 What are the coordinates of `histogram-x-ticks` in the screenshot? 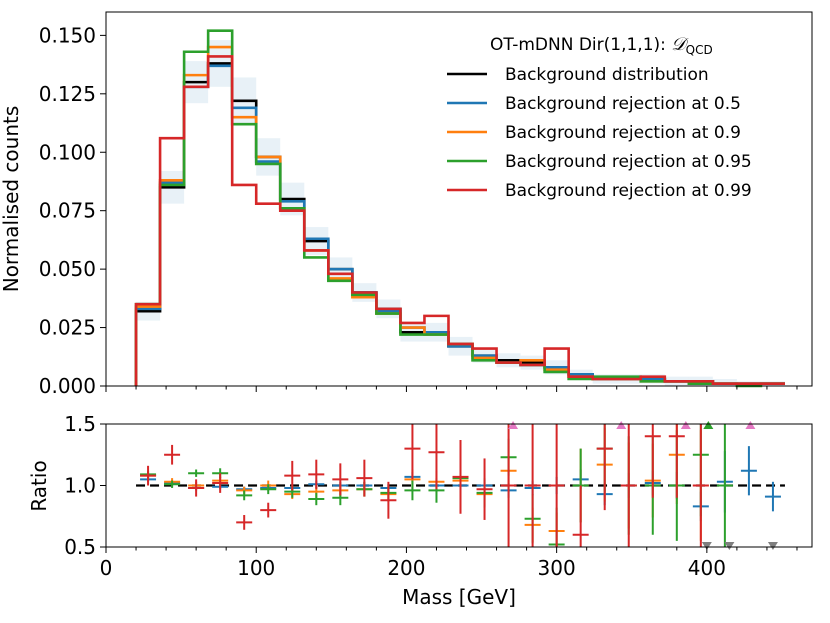 It's located at (451, 389).